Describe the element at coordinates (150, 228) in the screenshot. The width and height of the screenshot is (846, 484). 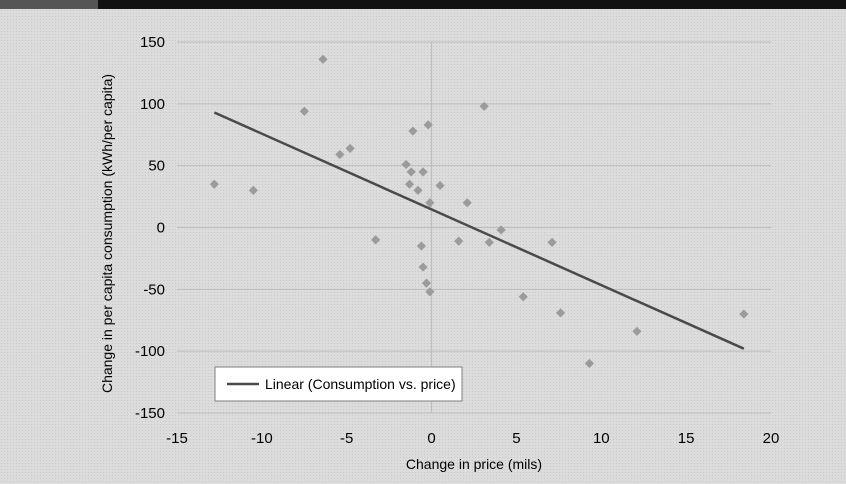
I see `y-tick-labels: 150 100 50 0 -50 -100 -150` at that location.